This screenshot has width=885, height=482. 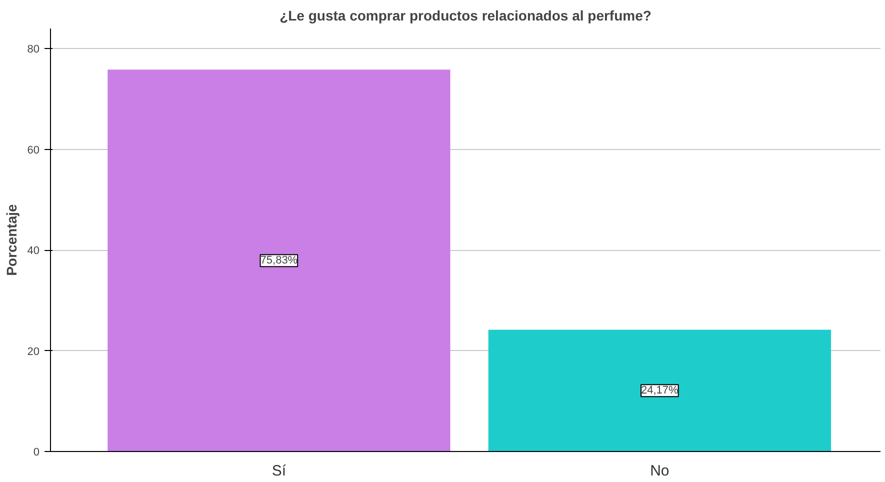 I want to click on y-tick-label: 60, so click(x=33, y=150).